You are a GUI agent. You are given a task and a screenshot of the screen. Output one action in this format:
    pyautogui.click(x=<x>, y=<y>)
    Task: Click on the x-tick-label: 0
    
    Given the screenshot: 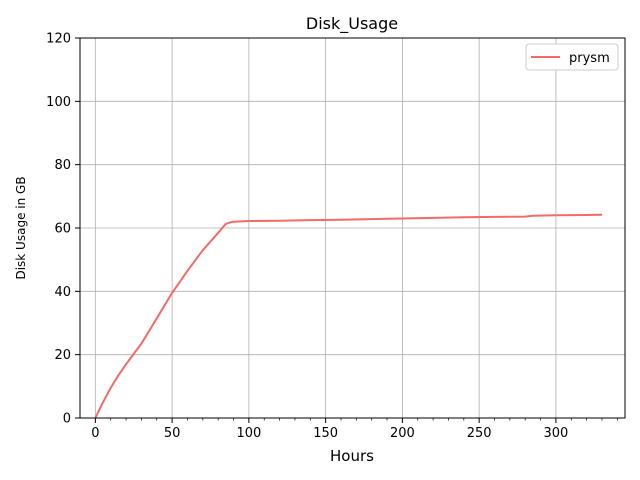 What is the action you would take?
    pyautogui.click(x=95, y=433)
    